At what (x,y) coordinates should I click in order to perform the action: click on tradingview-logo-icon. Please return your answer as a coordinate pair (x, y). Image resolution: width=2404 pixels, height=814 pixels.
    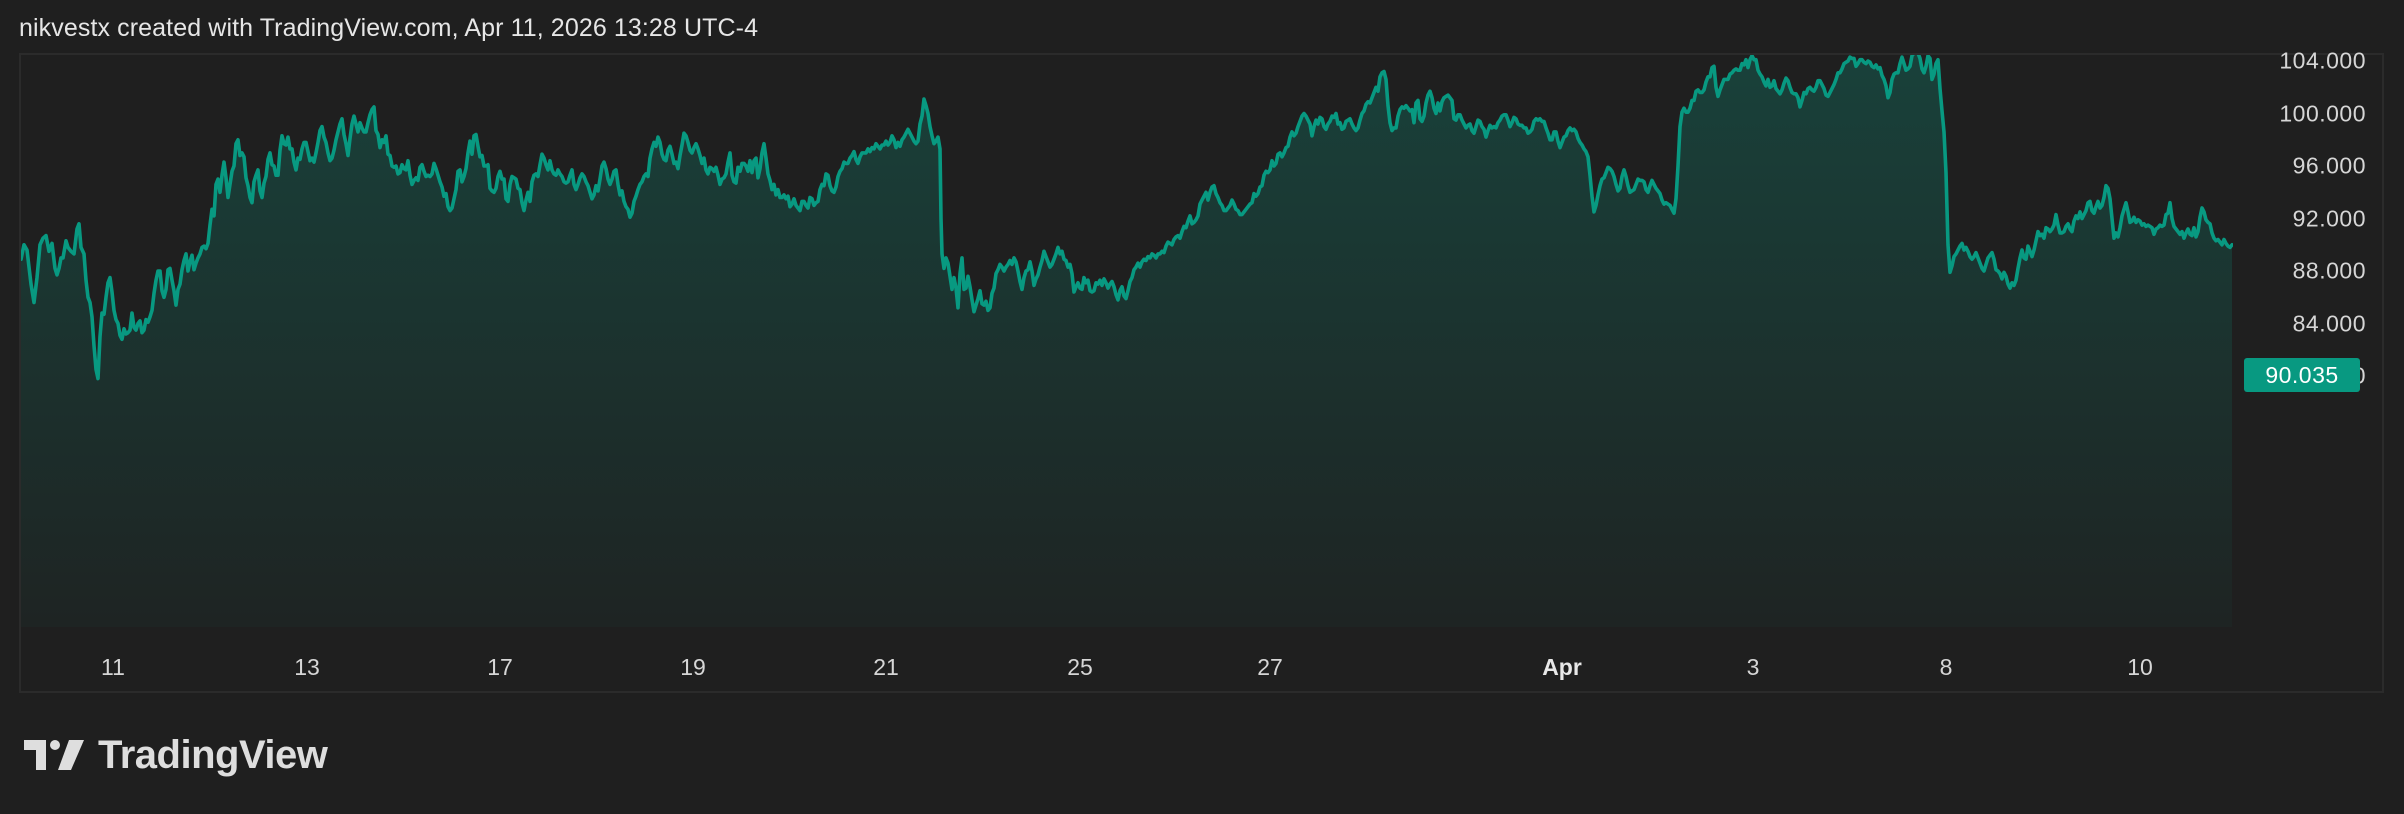
    Looking at the image, I should click on (54, 755).